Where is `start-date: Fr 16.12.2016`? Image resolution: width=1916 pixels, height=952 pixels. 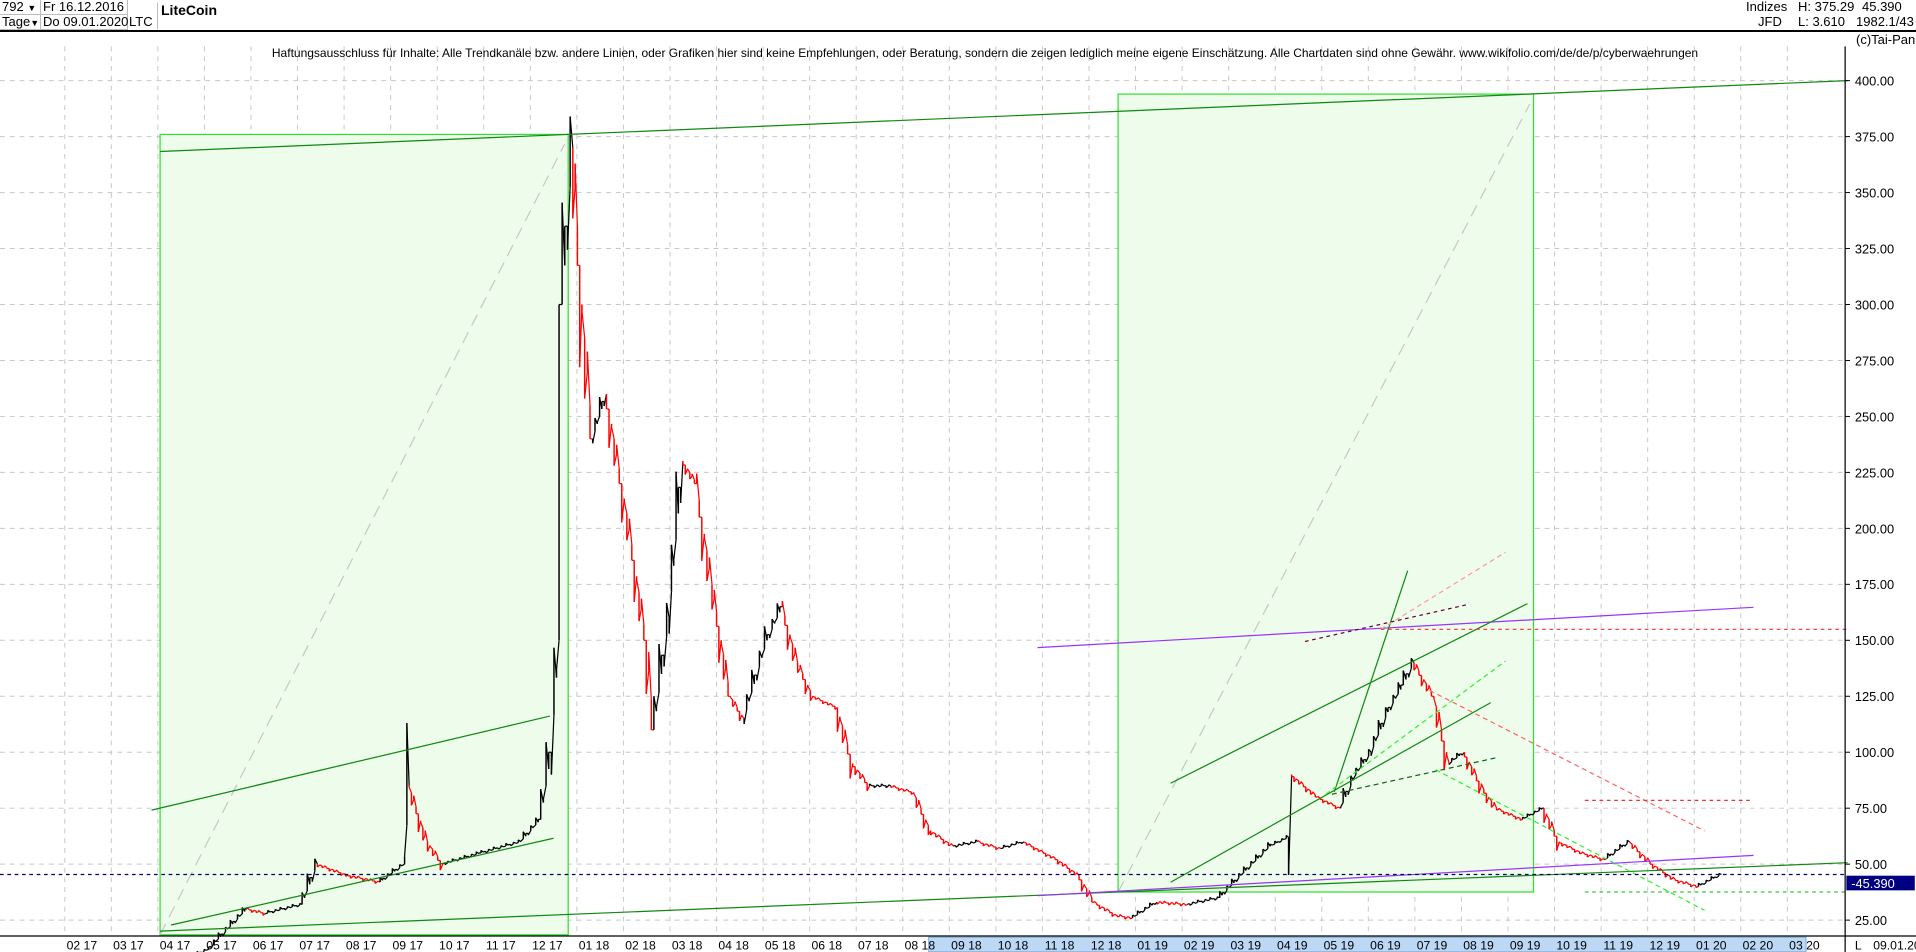
start-date: Fr 16.12.2016 is located at coordinates (84, 7).